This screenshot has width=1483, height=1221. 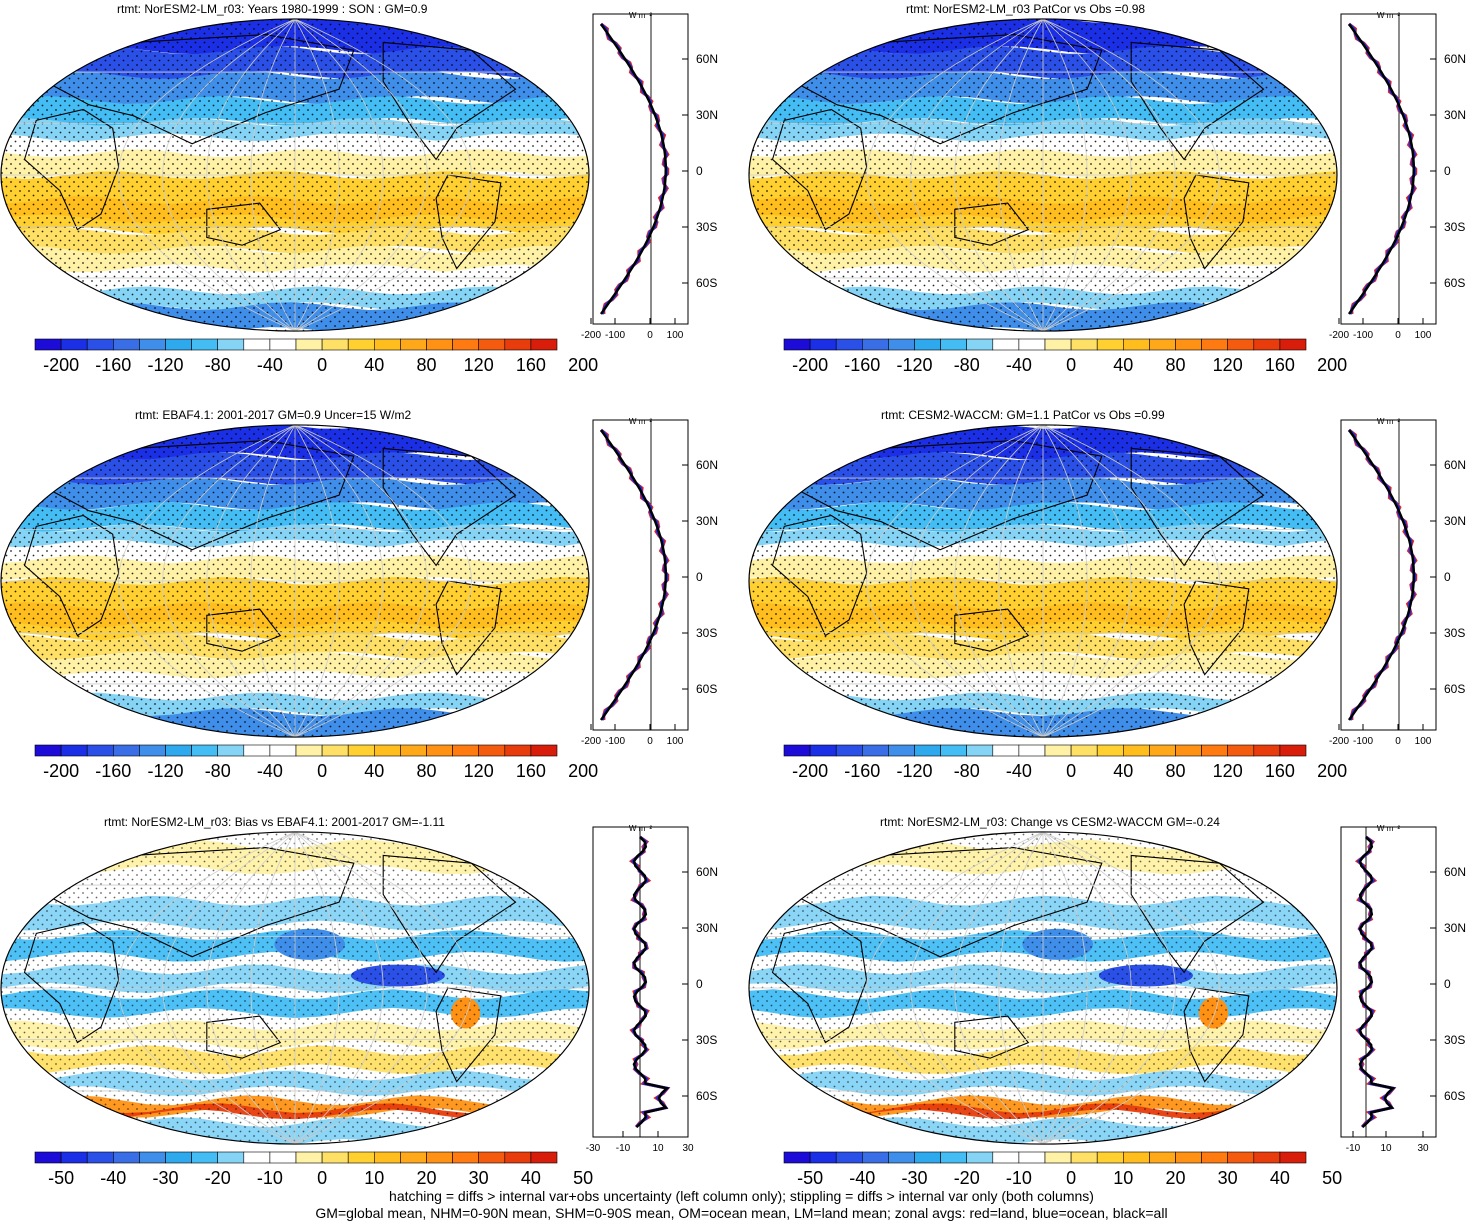 What do you see at coordinates (593, 1148) in the screenshot?
I see `zonal-value-label: -30` at bounding box center [593, 1148].